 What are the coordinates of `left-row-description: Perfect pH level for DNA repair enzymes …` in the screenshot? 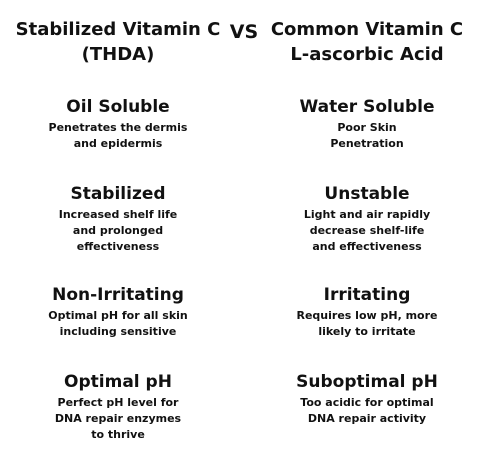 It's located at (118, 418).